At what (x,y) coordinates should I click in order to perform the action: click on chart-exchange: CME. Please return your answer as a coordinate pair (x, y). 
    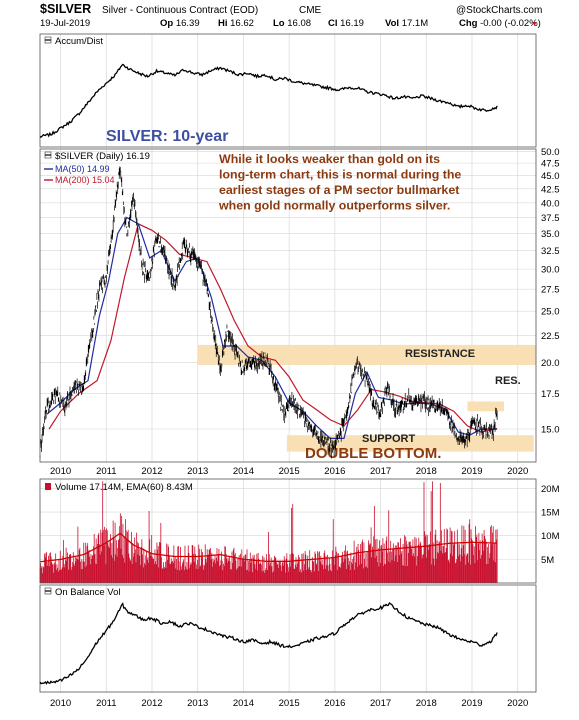
    Looking at the image, I should click on (310, 10).